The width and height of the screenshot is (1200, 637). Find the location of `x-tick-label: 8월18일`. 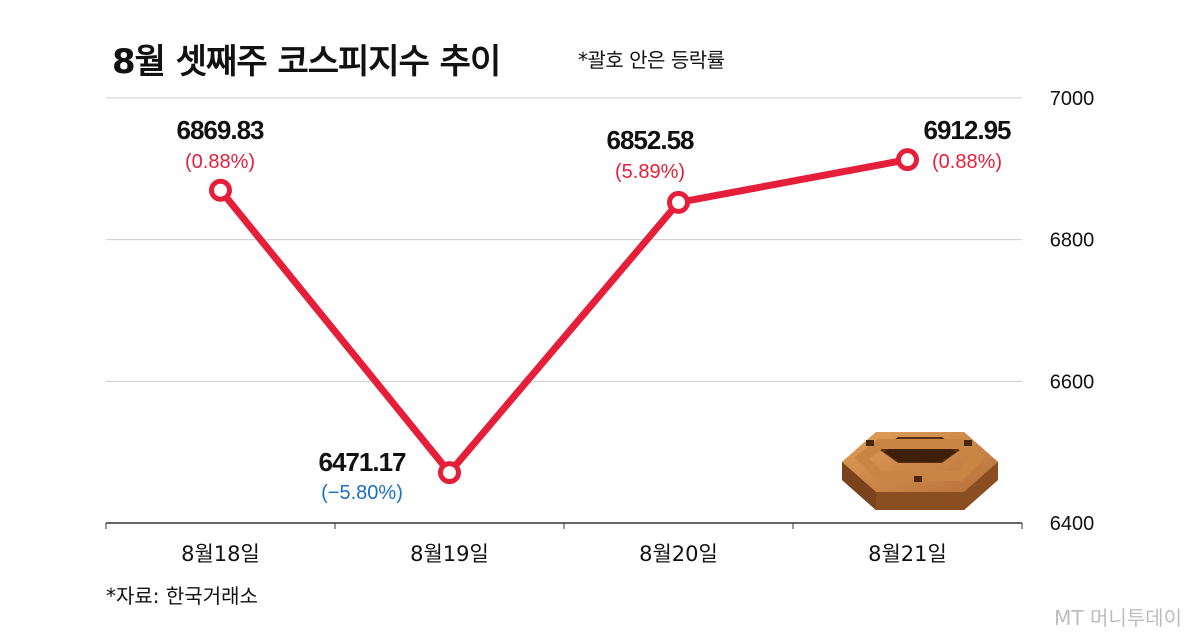

x-tick-label: 8월18일 is located at coordinates (220, 554).